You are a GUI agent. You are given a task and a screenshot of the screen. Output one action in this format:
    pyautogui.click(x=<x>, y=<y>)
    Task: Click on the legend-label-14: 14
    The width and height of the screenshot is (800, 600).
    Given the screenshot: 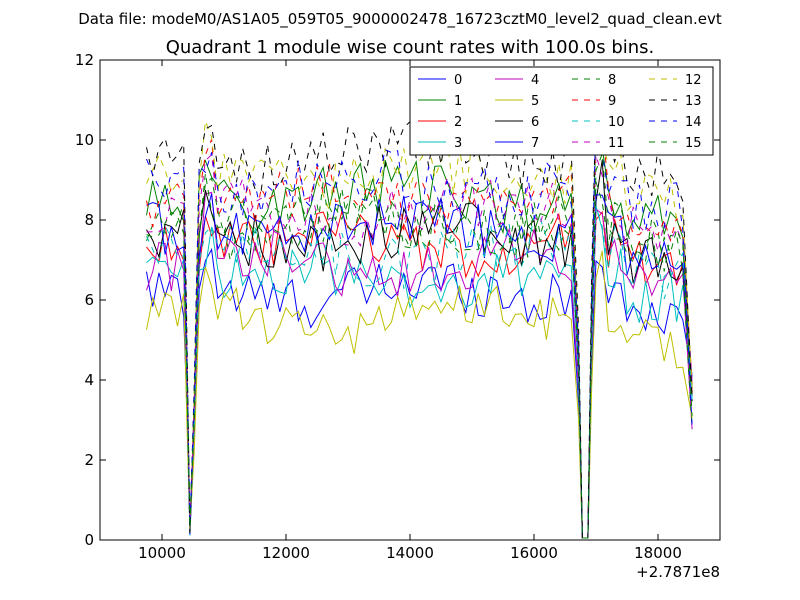 What is the action you would take?
    pyautogui.click(x=693, y=122)
    